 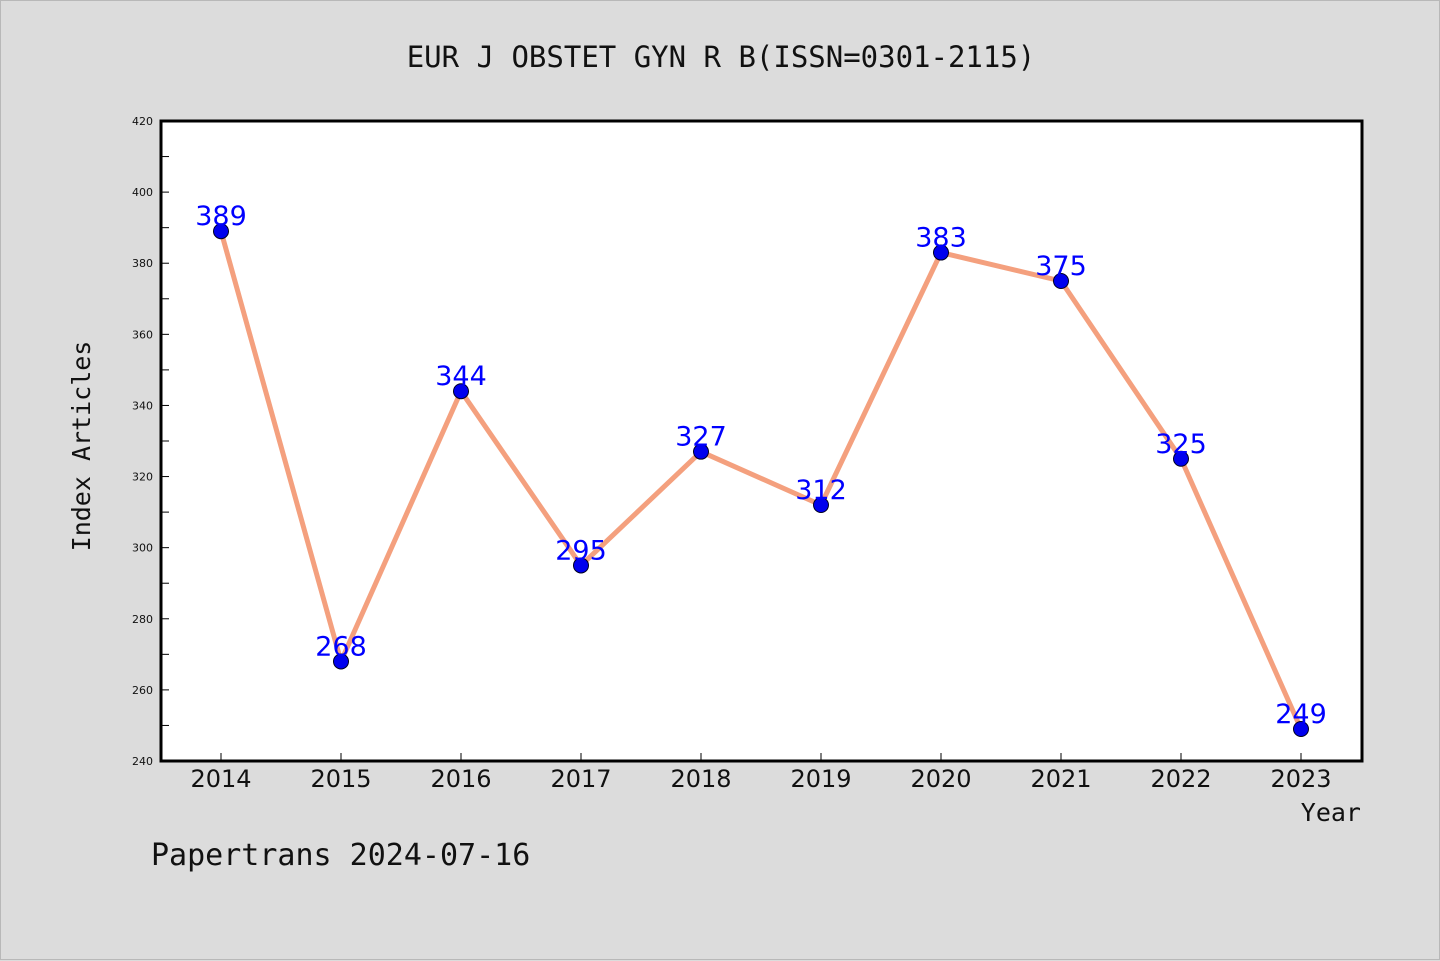 What do you see at coordinates (1181, 444) in the screenshot?
I see `data-label: 325` at bounding box center [1181, 444].